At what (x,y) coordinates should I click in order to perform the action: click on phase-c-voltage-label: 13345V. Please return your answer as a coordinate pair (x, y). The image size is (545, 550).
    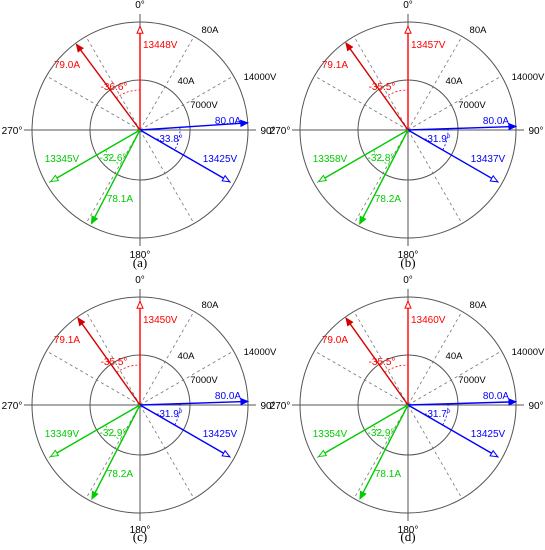
    Looking at the image, I should click on (62, 159).